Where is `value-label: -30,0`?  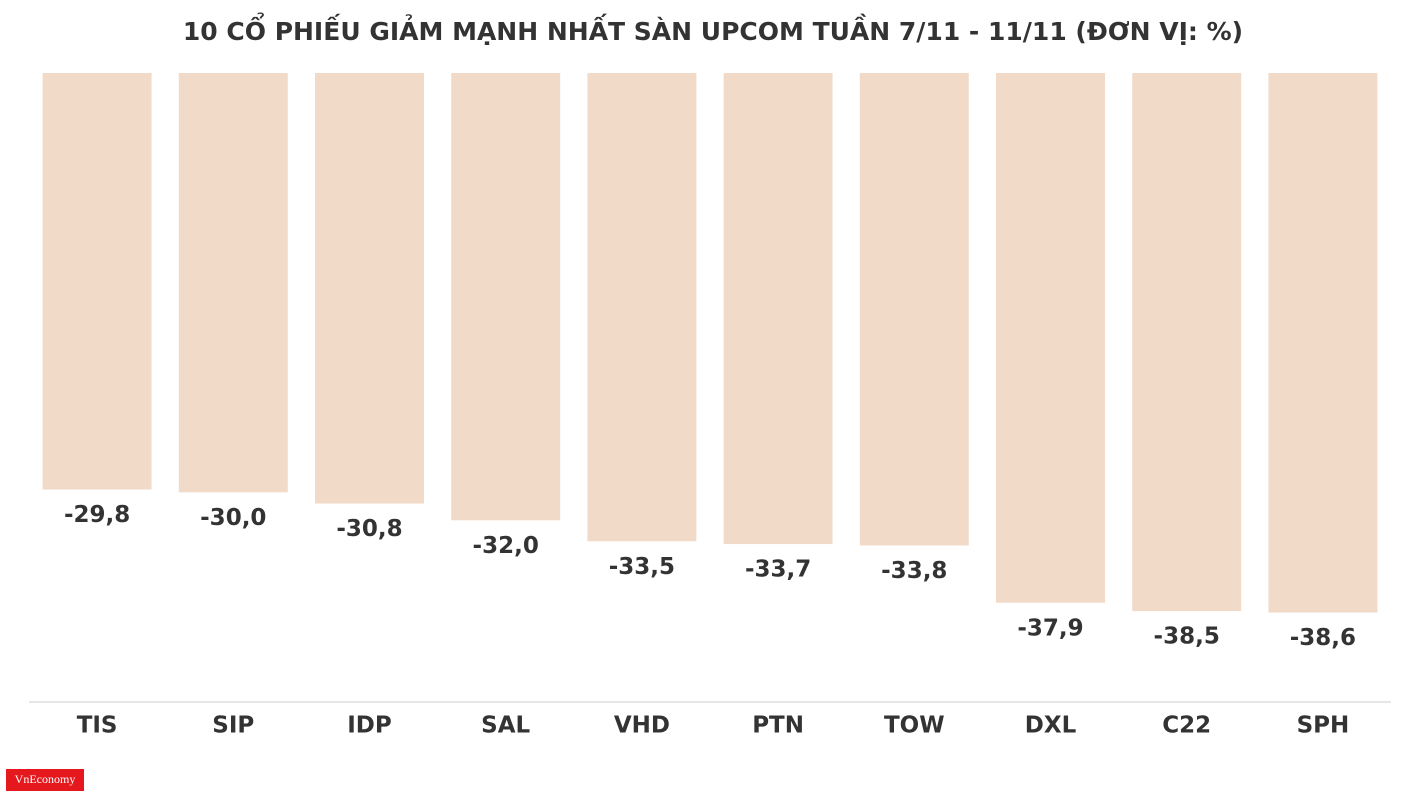
value-label: -30,0 is located at coordinates (233, 518).